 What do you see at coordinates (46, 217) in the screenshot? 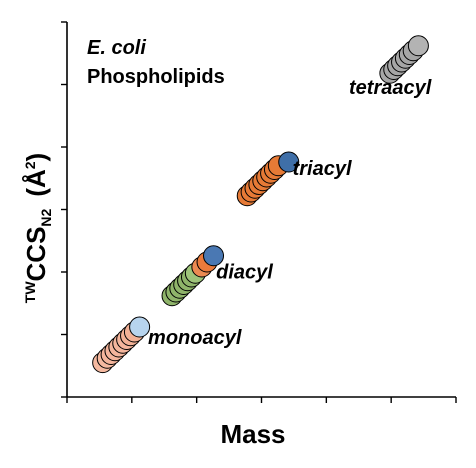
I see `y-axis-title-subscript: N2` at bounding box center [46, 217].